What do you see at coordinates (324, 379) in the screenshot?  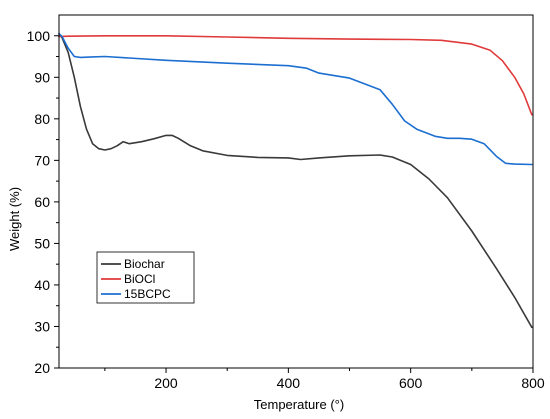 I see `x-axis-ticks: 200 400 600 800` at bounding box center [324, 379].